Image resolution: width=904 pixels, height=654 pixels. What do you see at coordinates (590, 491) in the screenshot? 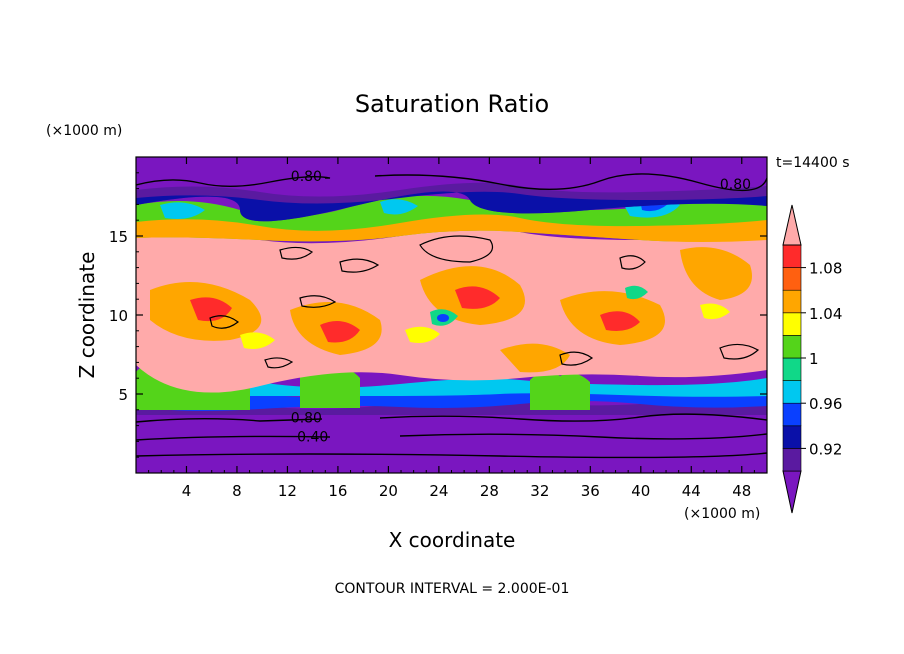
I see `x-tick-label: 36` at bounding box center [590, 491].